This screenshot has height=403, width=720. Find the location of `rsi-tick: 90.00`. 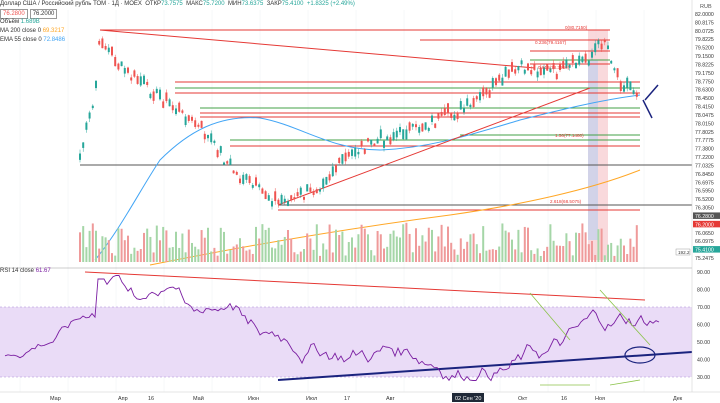

rsi-tick: 90.00 is located at coordinates (703, 273).